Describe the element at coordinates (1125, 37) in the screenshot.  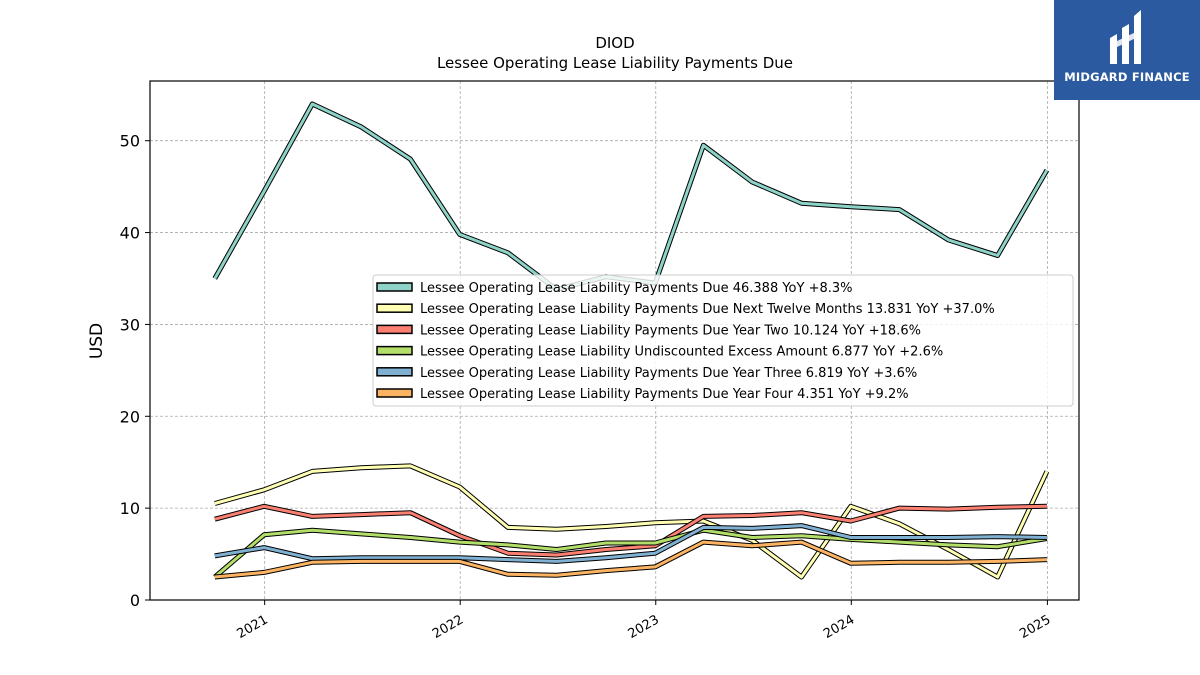
I see `midgard-logo-icon` at that location.